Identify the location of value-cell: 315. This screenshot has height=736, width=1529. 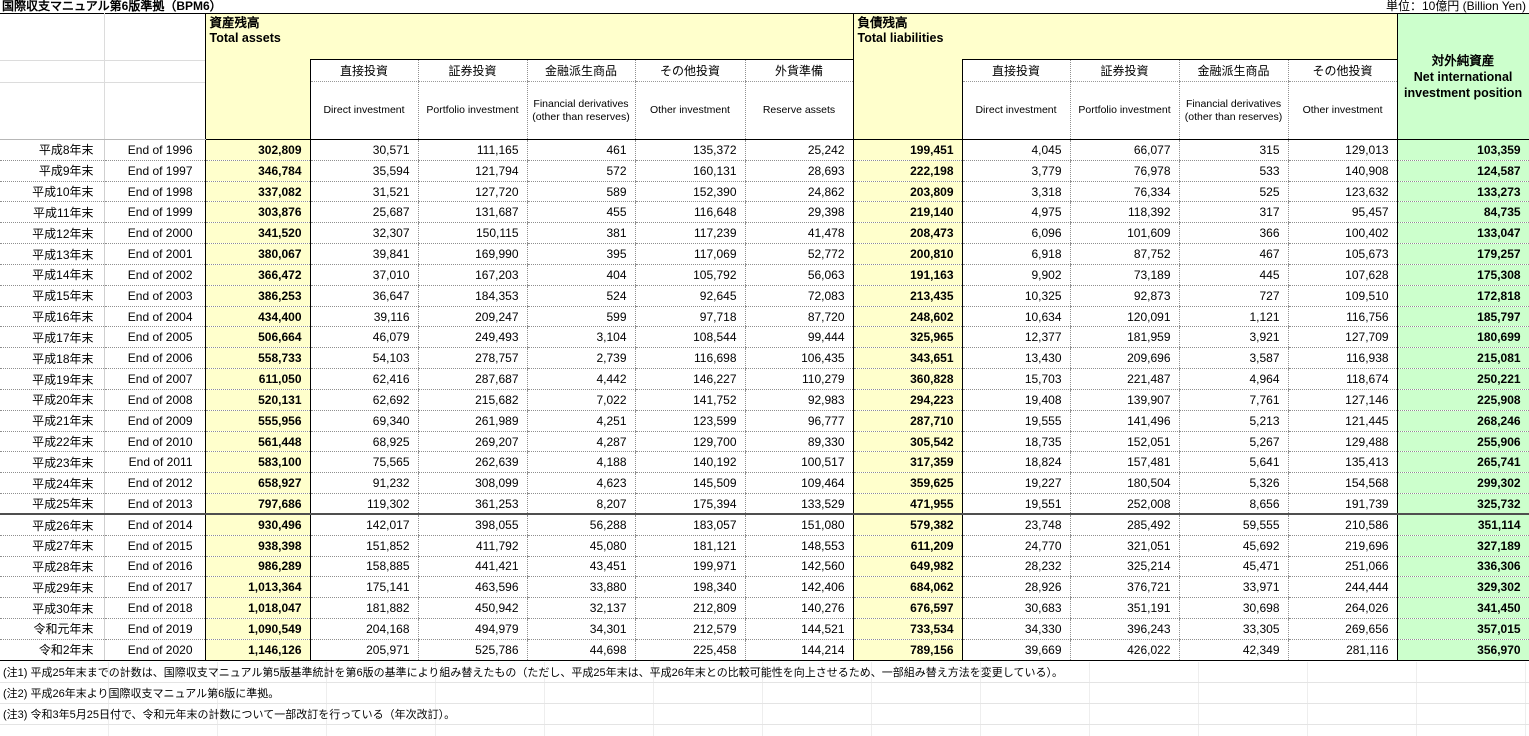
(1233, 150).